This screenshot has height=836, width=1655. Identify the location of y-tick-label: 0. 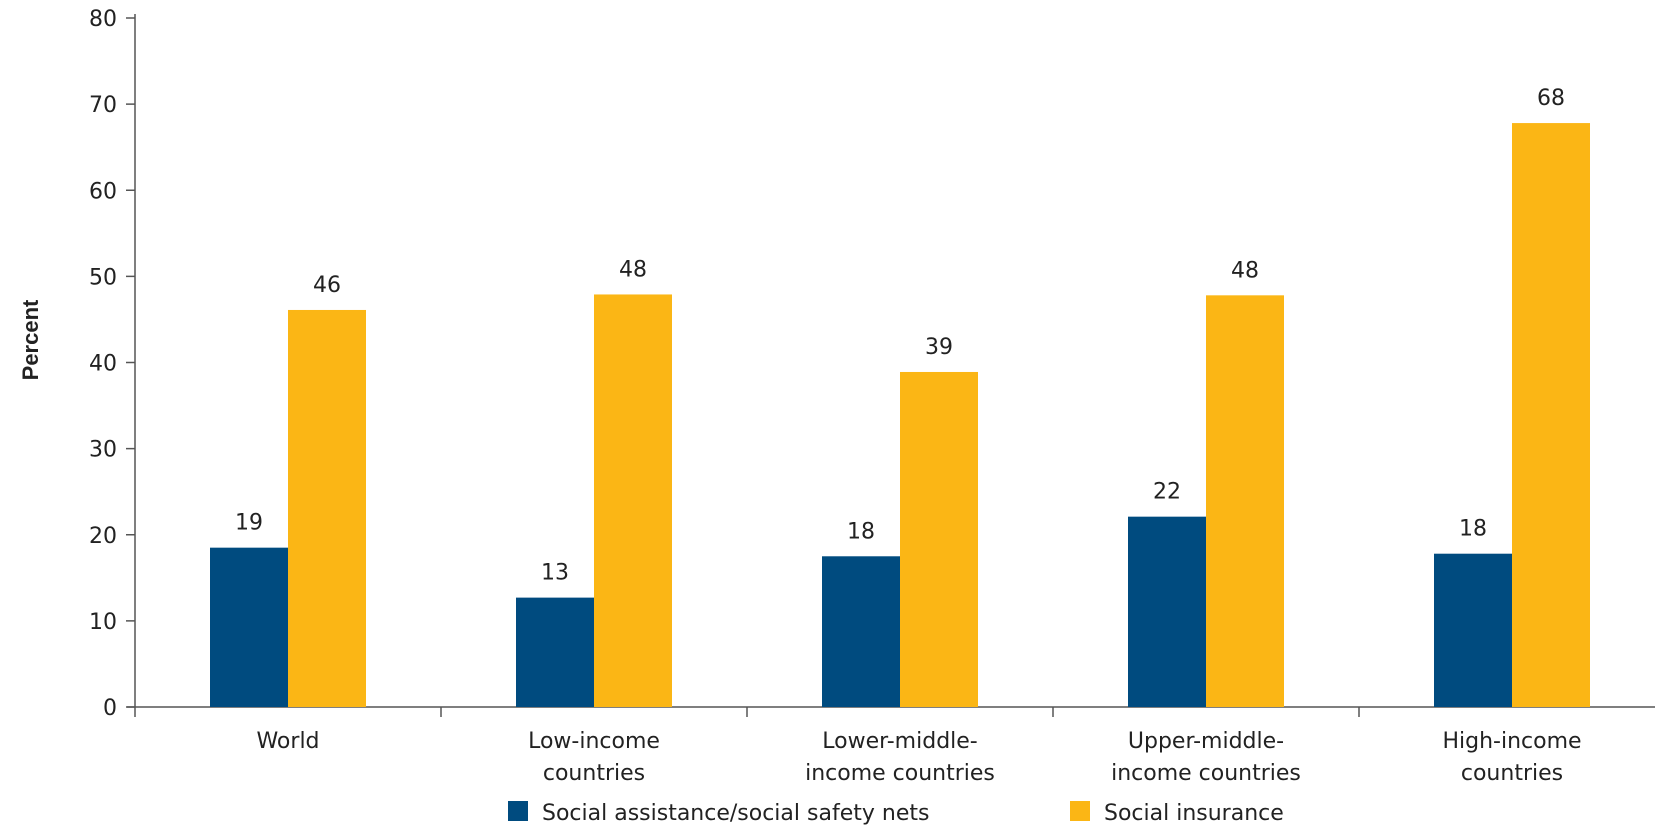
(110, 708).